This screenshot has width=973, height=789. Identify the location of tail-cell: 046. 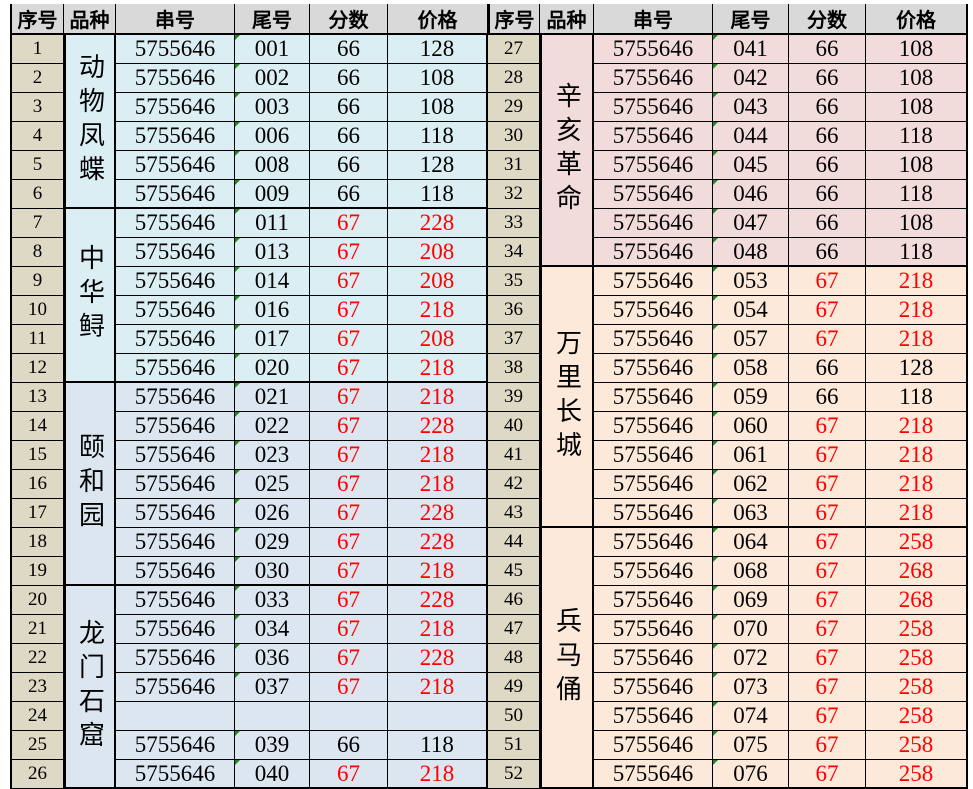
(751, 194).